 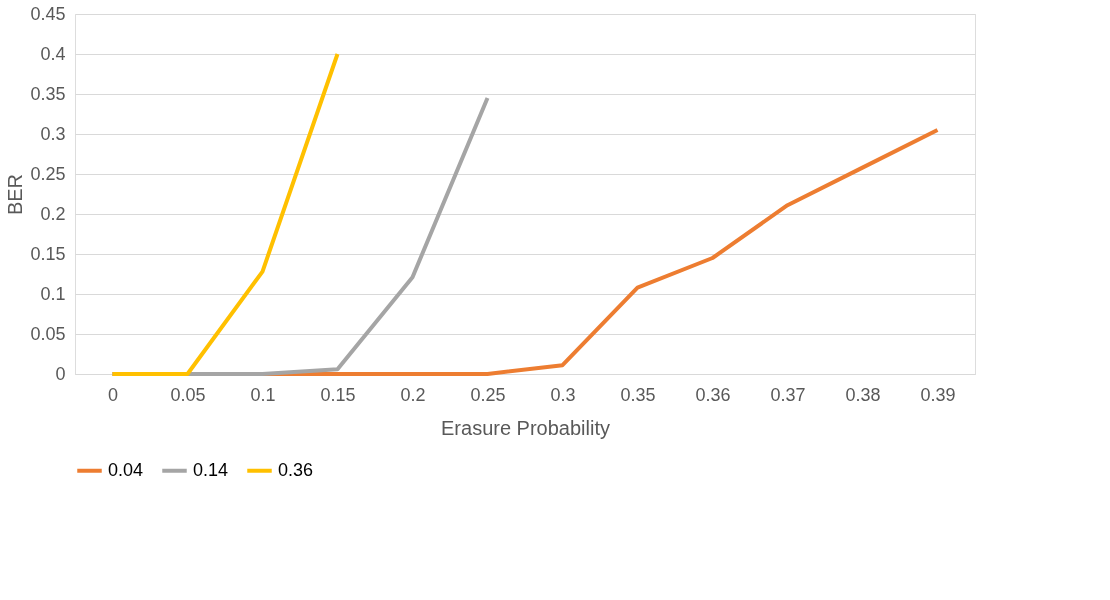 What do you see at coordinates (863, 394) in the screenshot?
I see `x-tick-label: 0.38` at bounding box center [863, 394].